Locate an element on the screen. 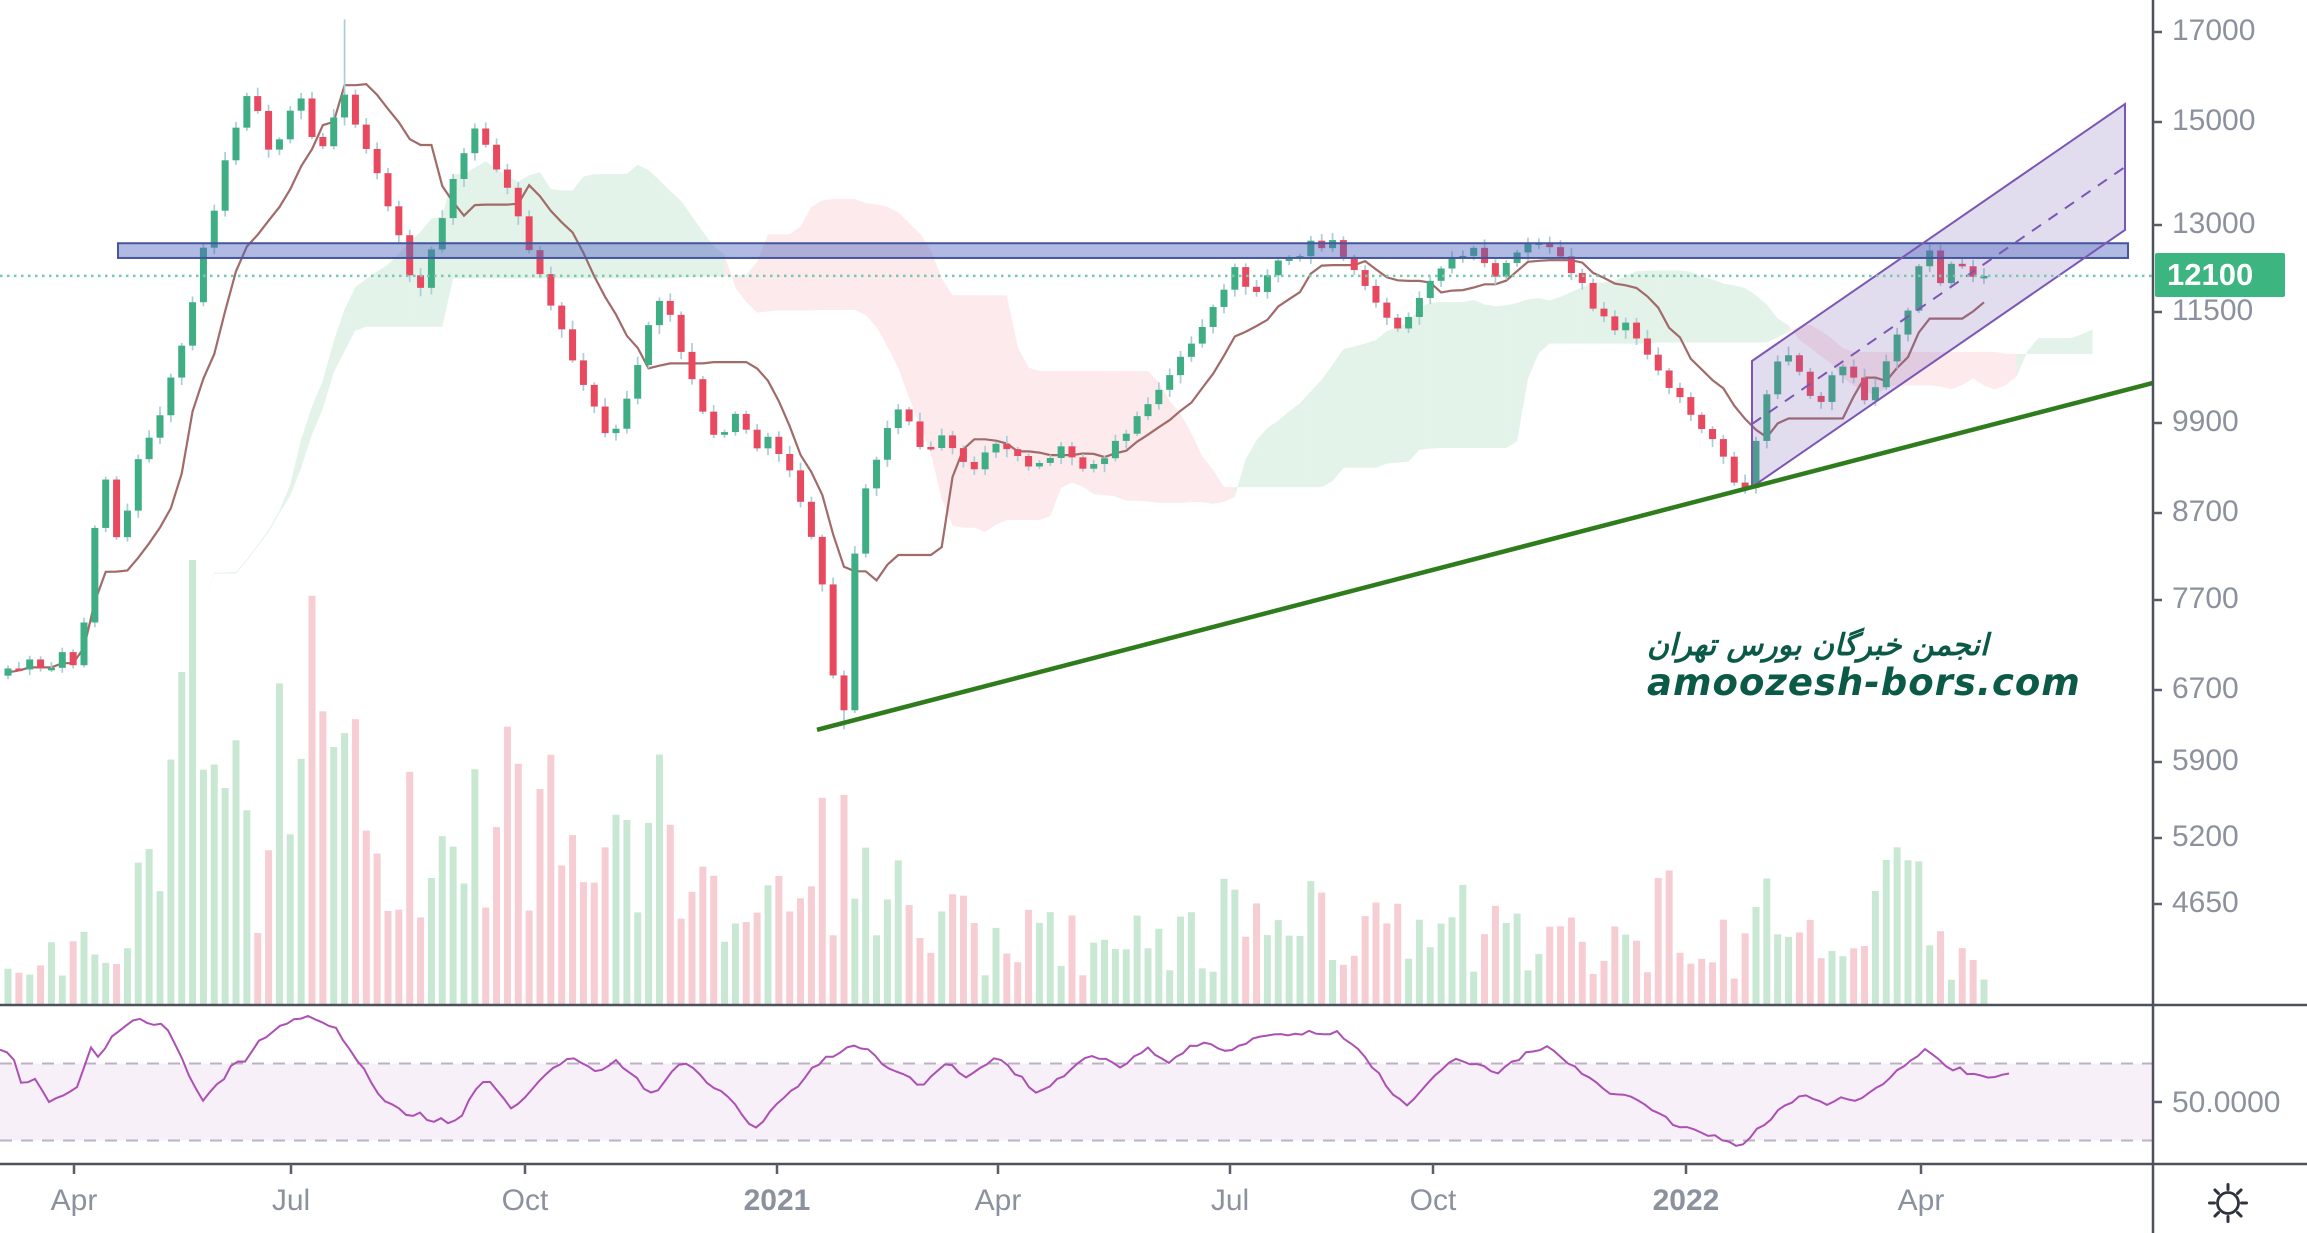 The image size is (2307, 1233). price-tick-label: 9900 is located at coordinates (2205, 421).